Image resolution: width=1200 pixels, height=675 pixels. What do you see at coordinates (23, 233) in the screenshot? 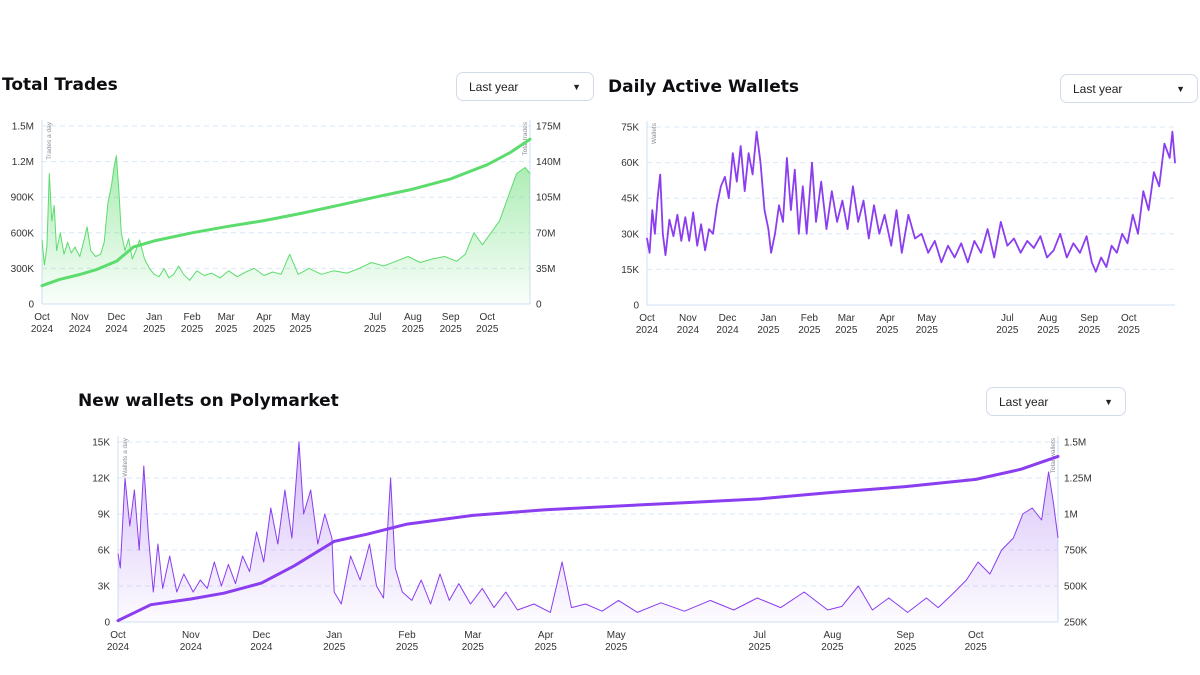
I see `y-tick-label-left: 600K` at bounding box center [23, 233].